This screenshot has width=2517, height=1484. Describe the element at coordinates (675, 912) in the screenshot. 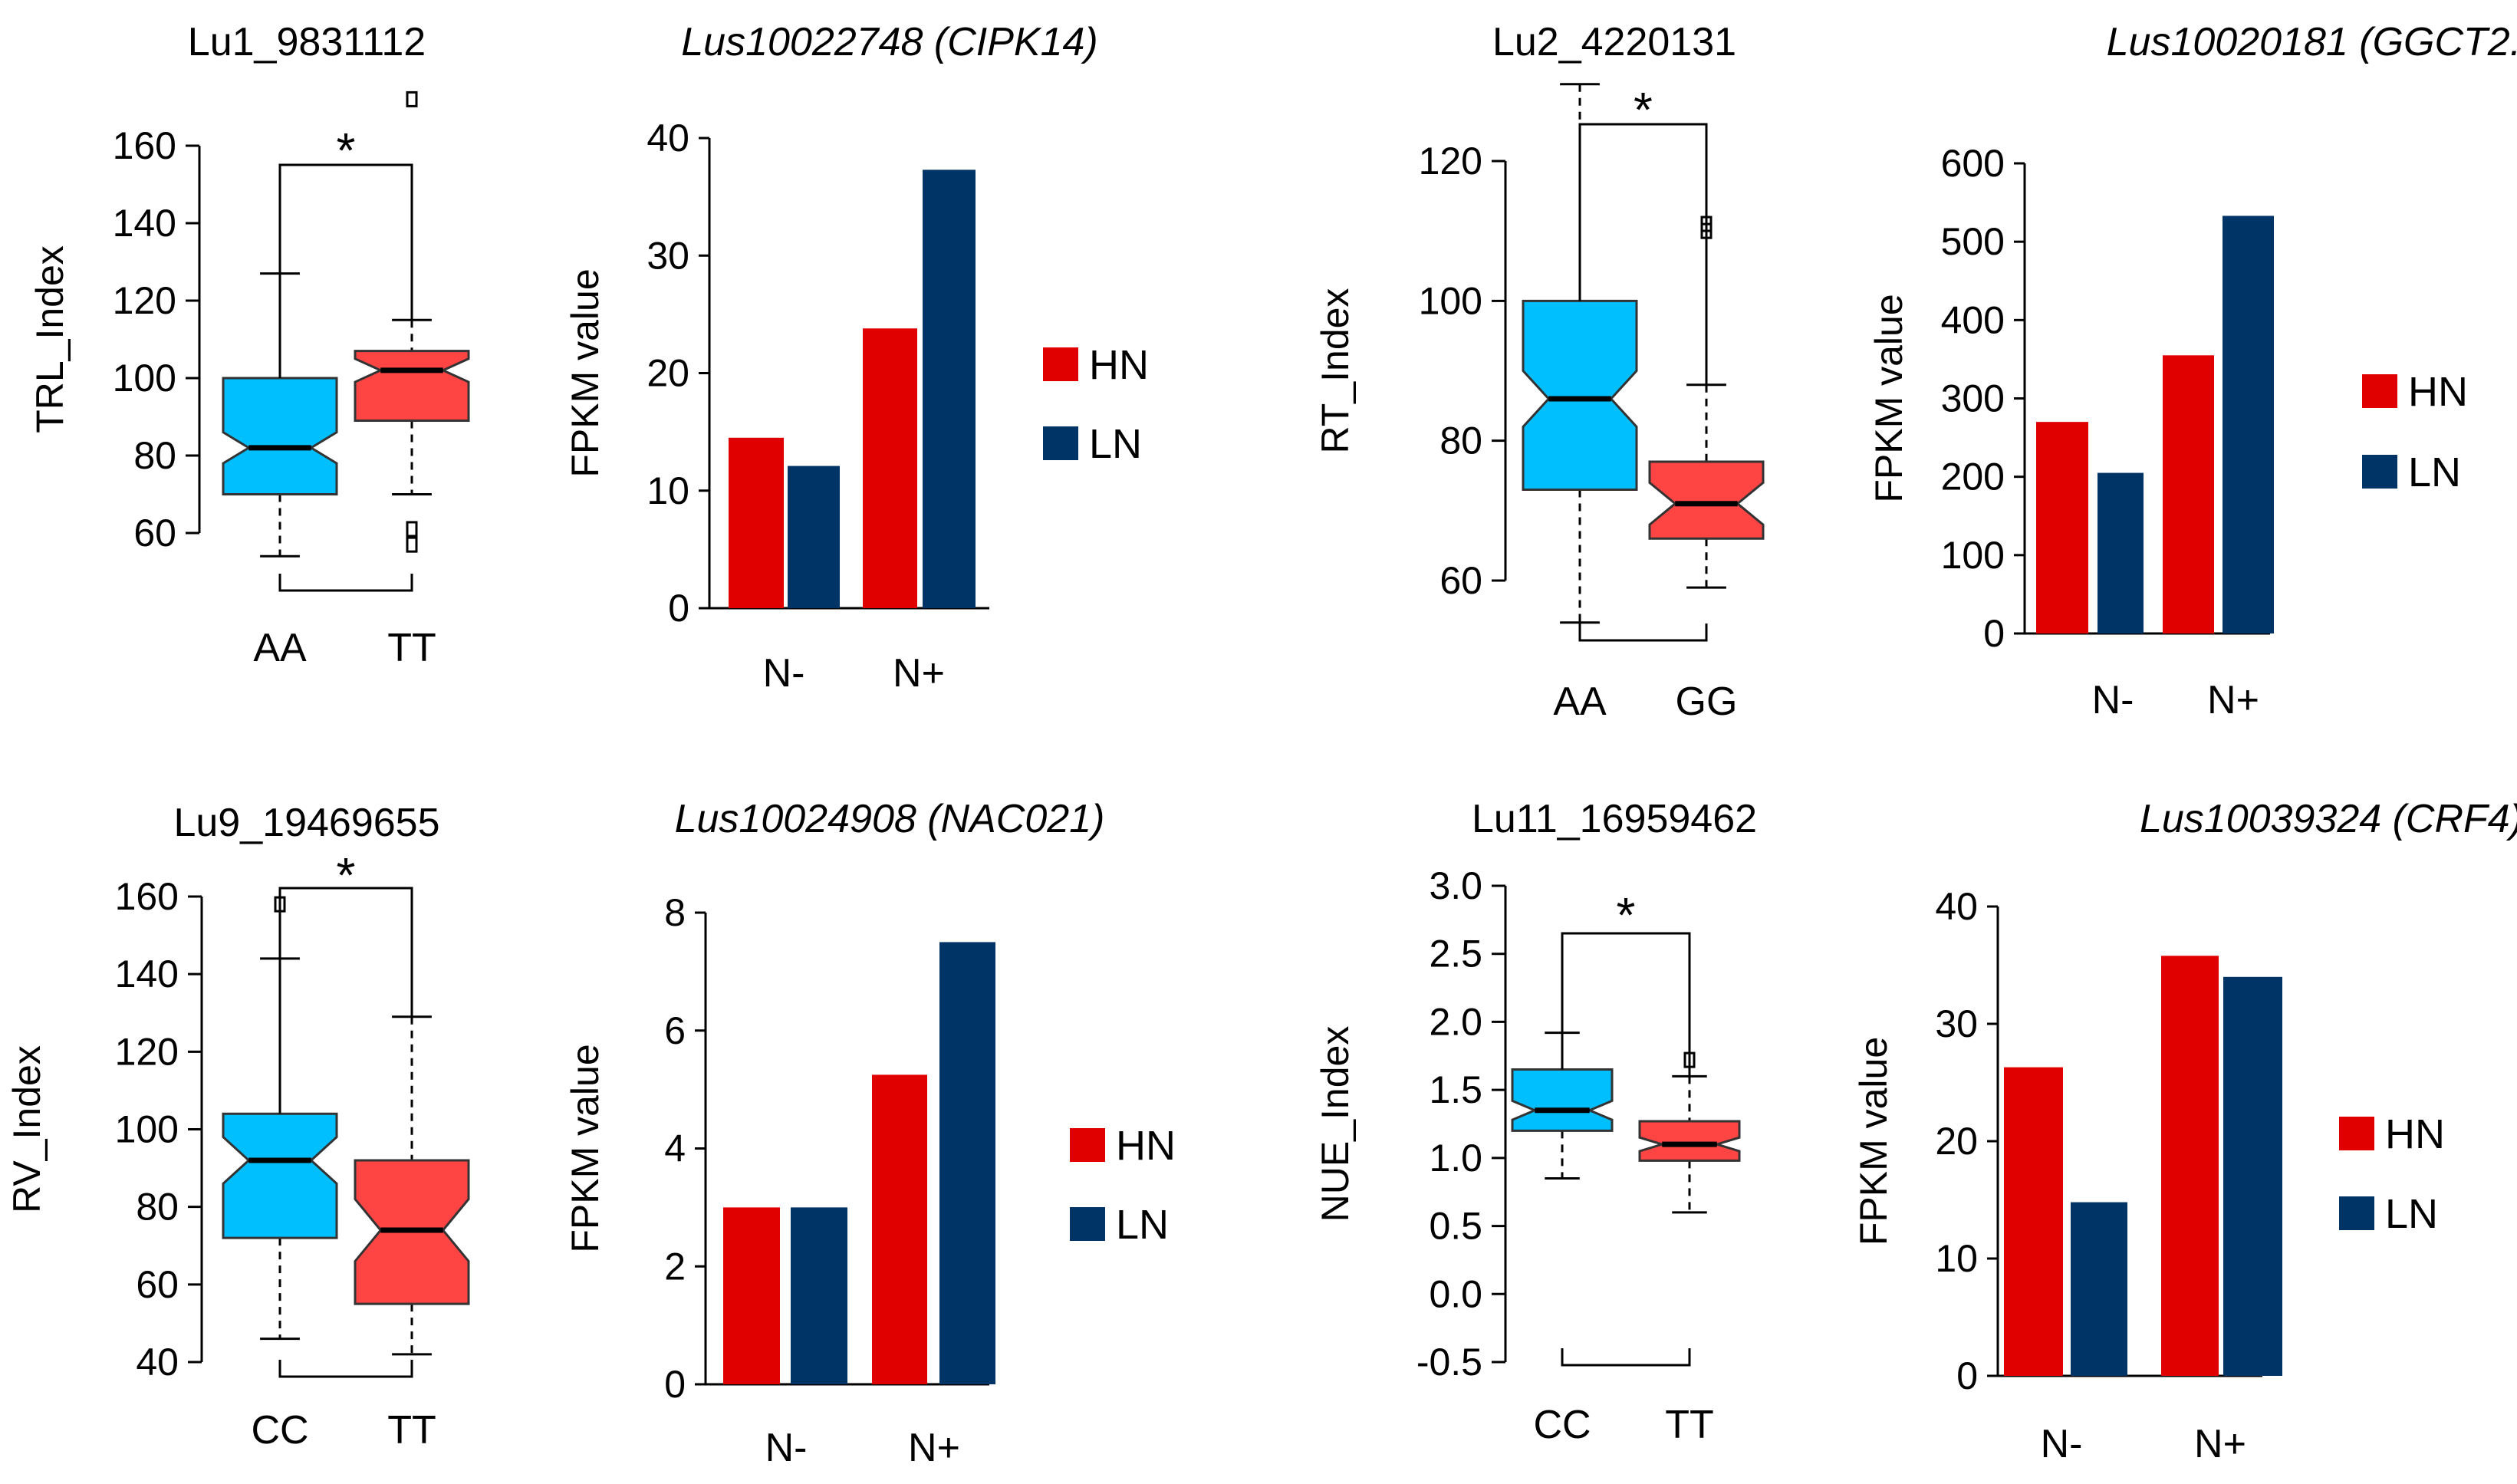

I see `y-tick-label: 8` at that location.